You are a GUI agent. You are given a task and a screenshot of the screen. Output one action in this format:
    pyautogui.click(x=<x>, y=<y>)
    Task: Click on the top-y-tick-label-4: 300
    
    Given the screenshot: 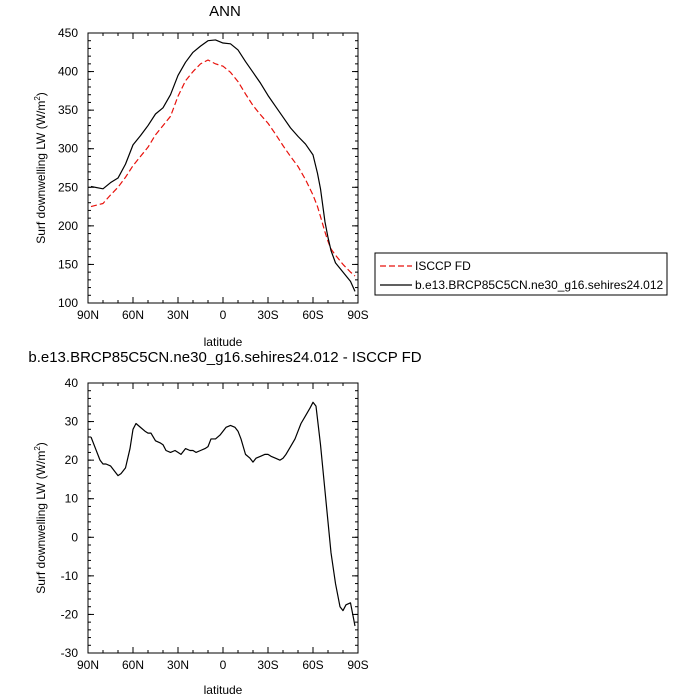 What is the action you would take?
    pyautogui.click(x=68, y=149)
    